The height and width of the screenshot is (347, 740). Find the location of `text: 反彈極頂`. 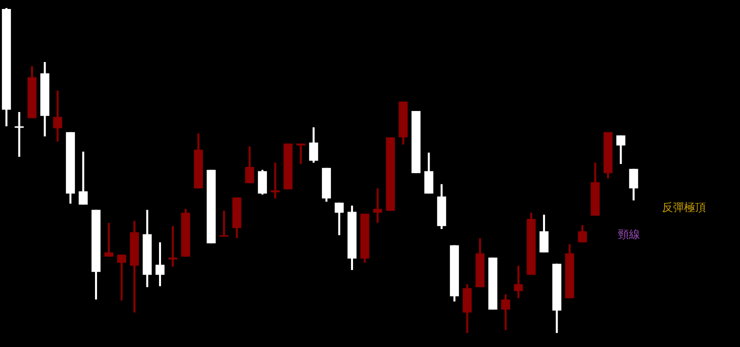

text: 反彈極頂 is located at coordinates (684, 207).